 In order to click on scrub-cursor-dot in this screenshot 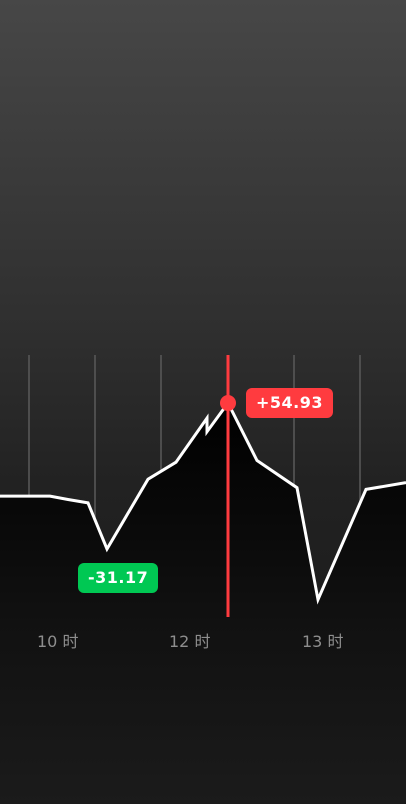, I will do `click(228, 403)`.